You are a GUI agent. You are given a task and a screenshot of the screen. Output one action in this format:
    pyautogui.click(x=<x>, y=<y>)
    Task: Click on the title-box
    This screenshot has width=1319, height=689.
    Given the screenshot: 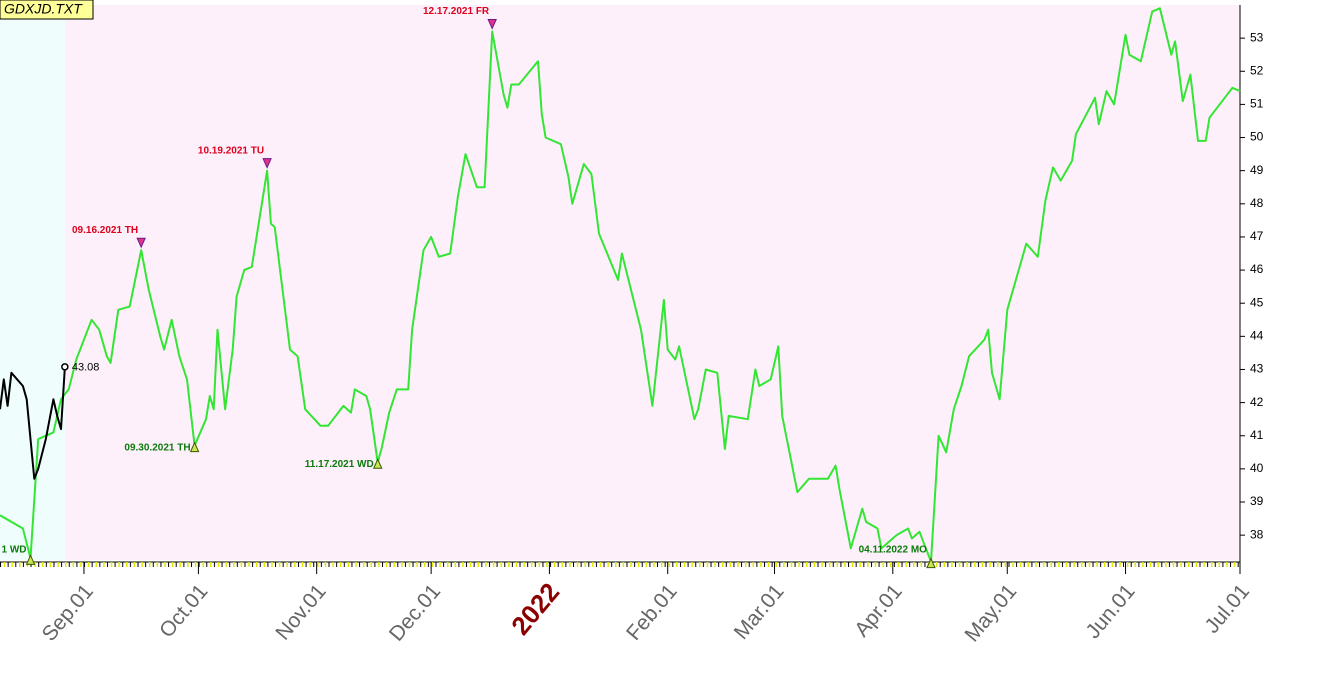 What is the action you would take?
    pyautogui.click(x=47, y=10)
    